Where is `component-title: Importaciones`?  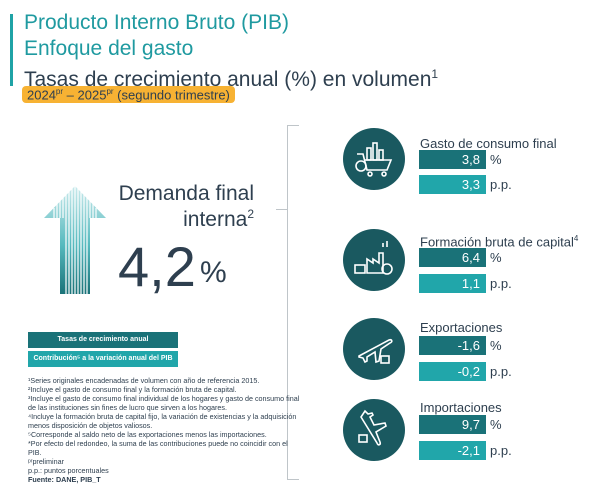 component-title: Importaciones is located at coordinates (461, 407).